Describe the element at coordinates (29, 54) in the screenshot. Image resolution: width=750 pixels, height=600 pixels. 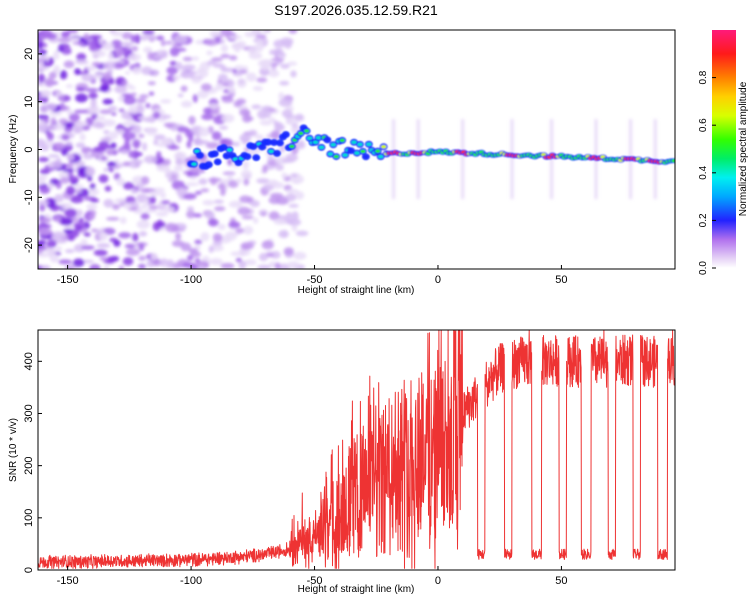
I see `spectrogram-y-tick-label: 20` at that location.